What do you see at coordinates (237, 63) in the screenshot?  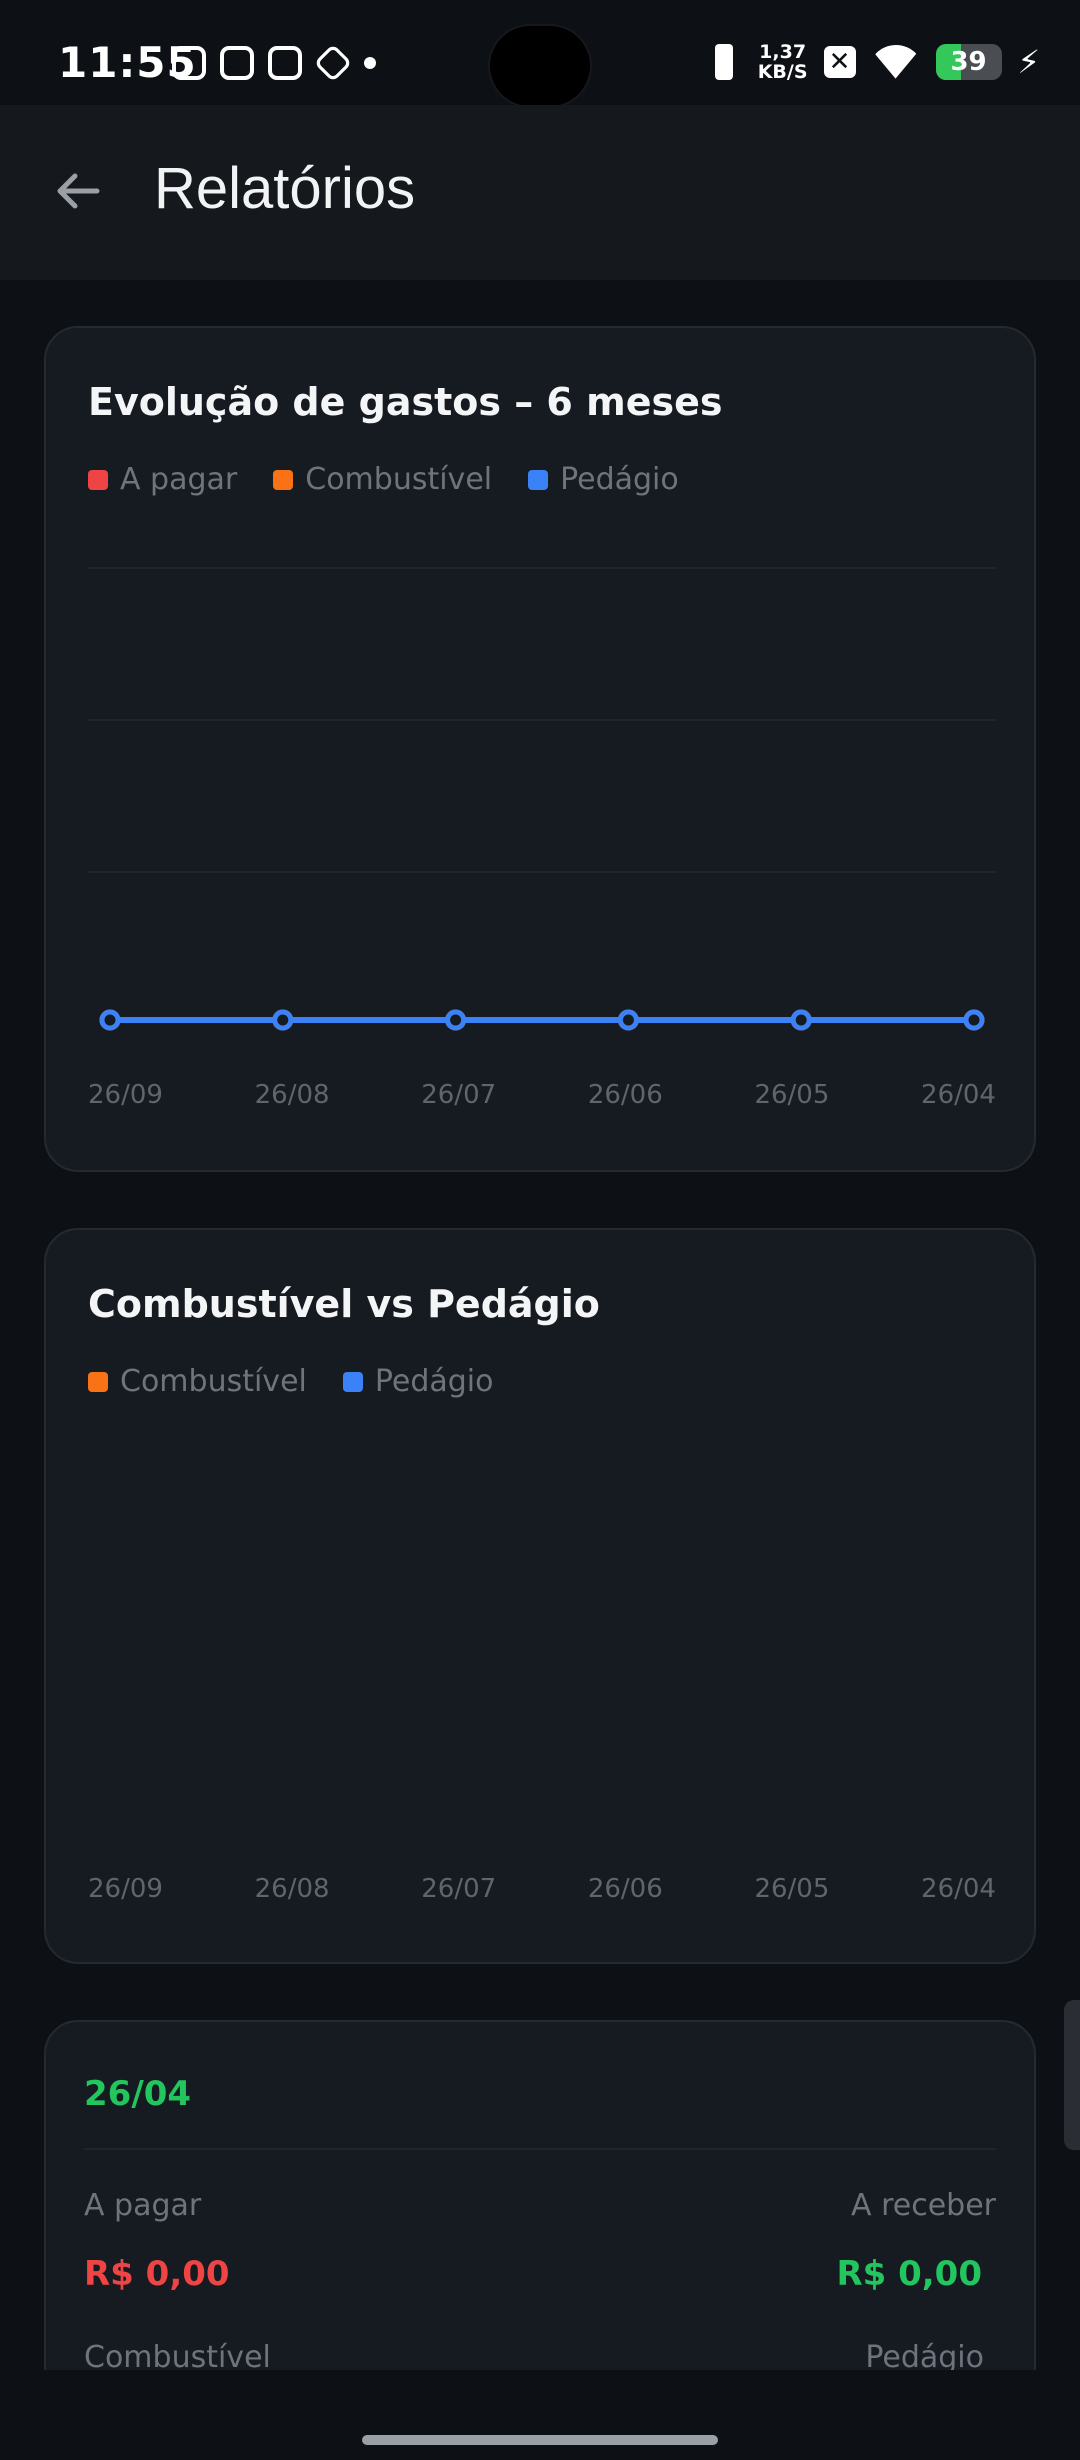 I see `app-notification-icon` at bounding box center [237, 63].